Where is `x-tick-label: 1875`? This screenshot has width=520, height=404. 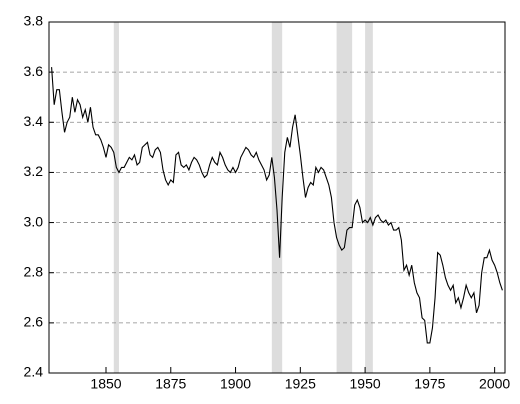 x-tick-label: 1875 is located at coordinates (170, 384).